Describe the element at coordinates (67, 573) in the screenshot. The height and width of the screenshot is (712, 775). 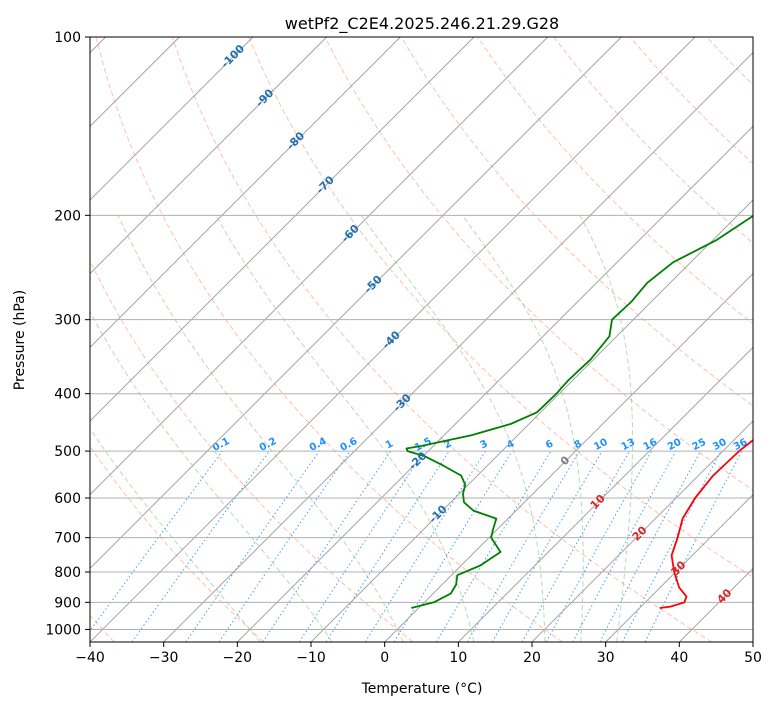
I see `y-tick-label: 800` at that location.